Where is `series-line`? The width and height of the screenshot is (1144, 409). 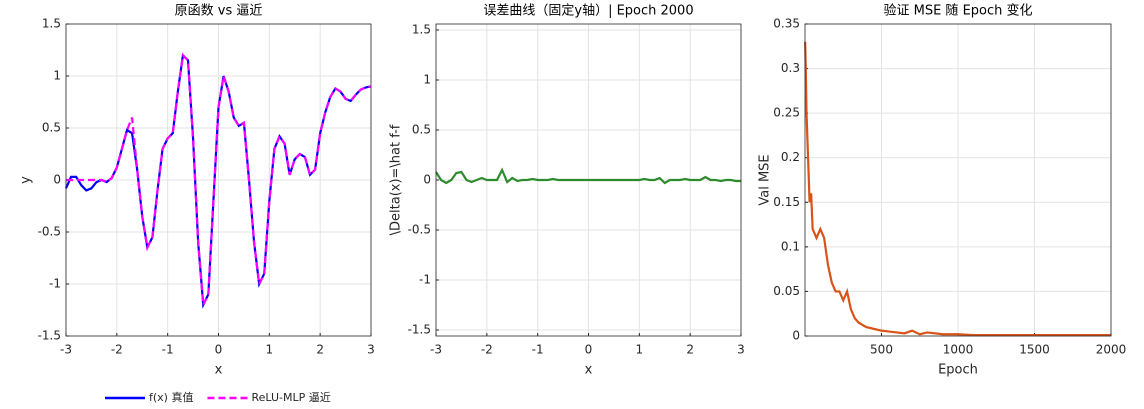
series-line is located at coordinates (588, 176).